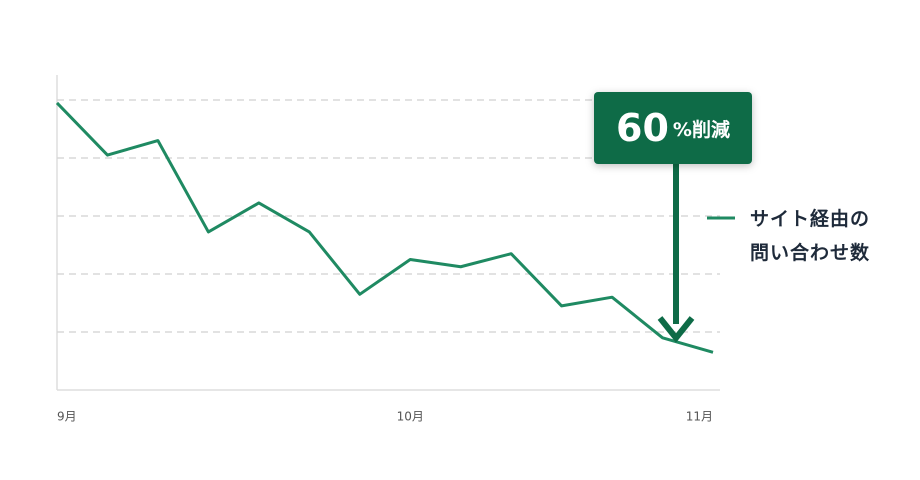 This screenshot has width=920, height=480. Describe the element at coordinates (699, 417) in the screenshot. I see `x-tick-label: 11月` at that location.